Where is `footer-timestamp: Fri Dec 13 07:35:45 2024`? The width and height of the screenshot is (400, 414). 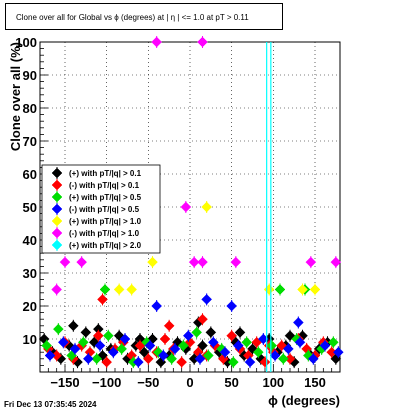 footer-timestamp: Fri Dec 13 07:35:45 2024 is located at coordinates (50, 404).